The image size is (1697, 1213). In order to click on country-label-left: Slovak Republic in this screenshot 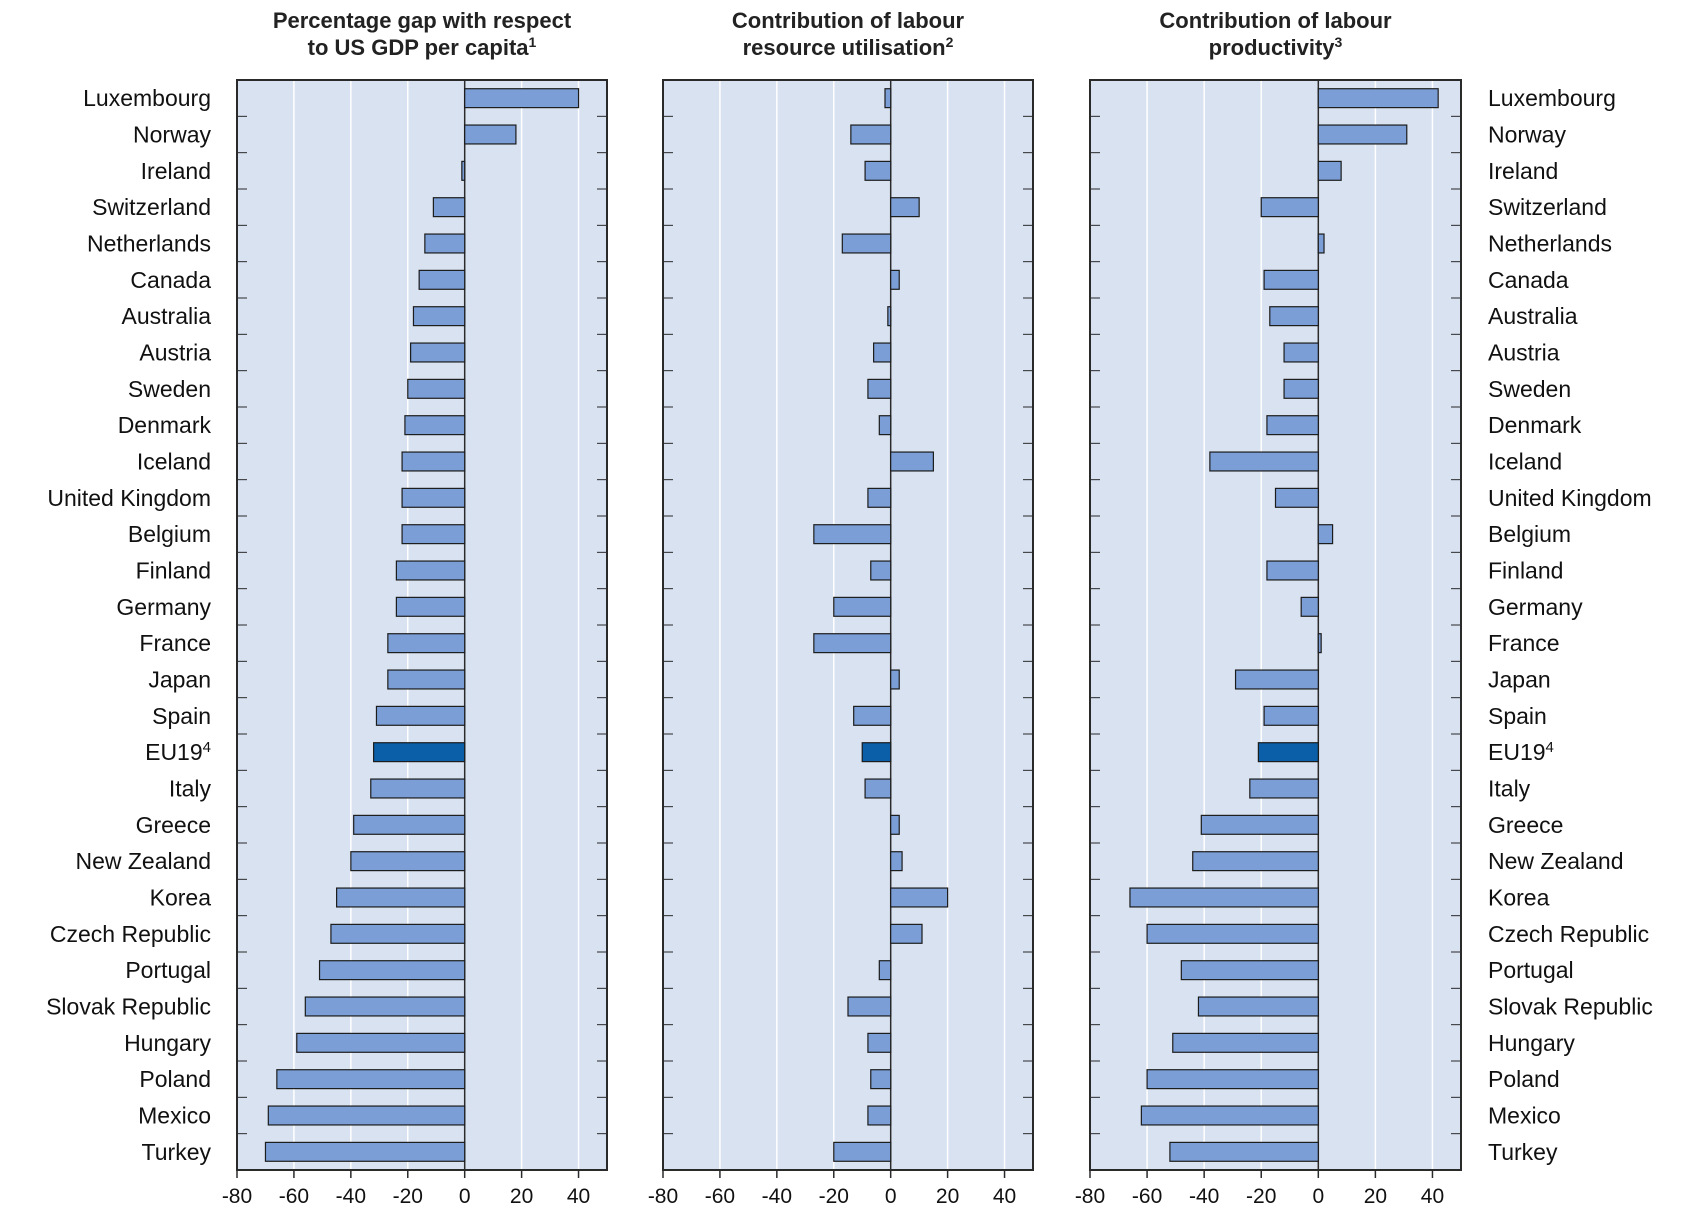, I will do `click(128, 1007)`.